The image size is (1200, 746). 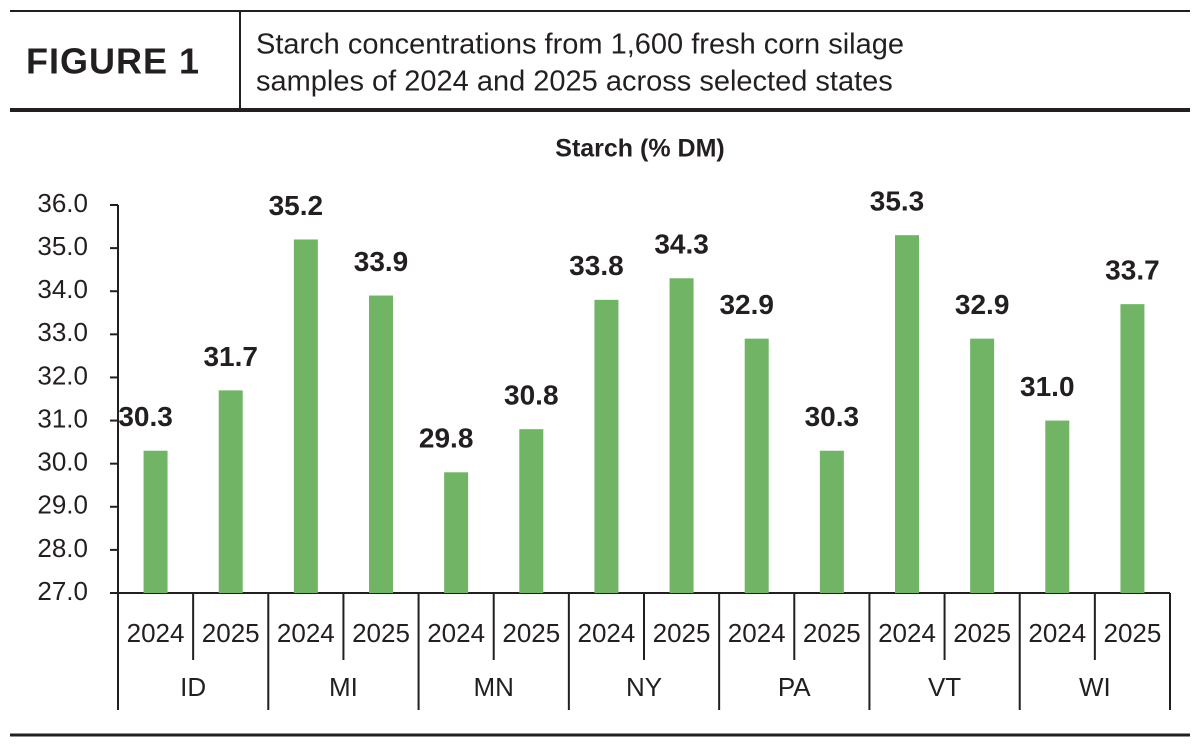 I want to click on y-tick-label: 36.0, so click(x=62, y=203).